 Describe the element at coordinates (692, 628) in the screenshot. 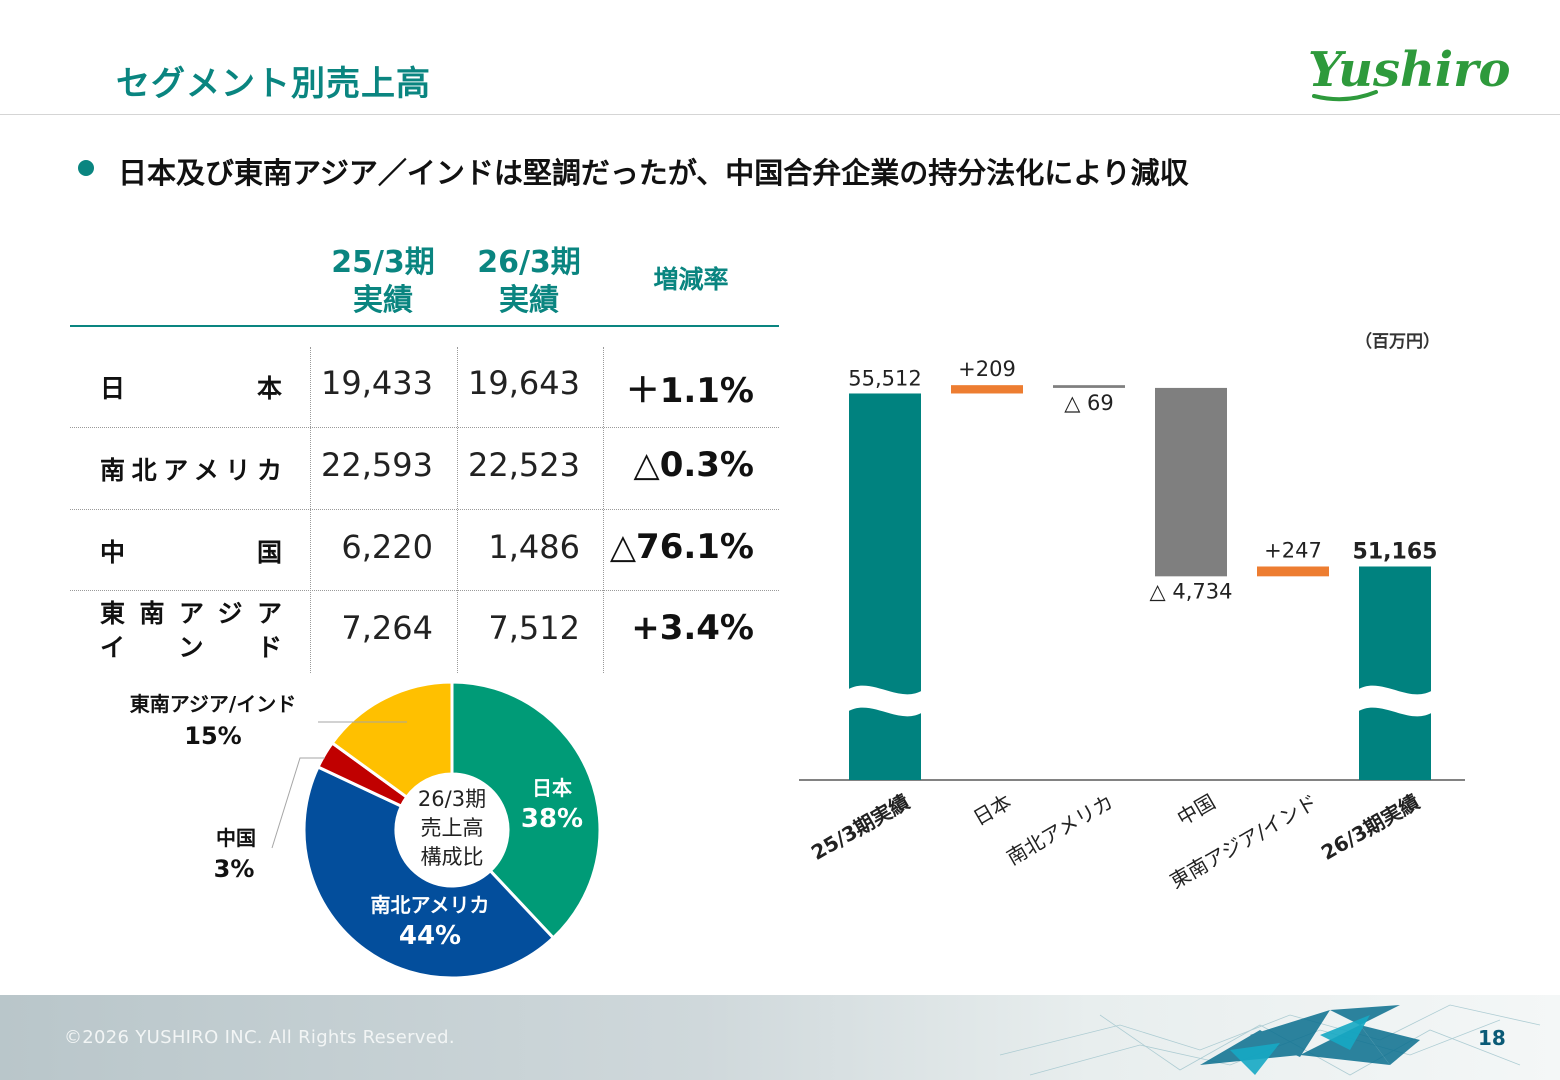

I see `cell-rate-asean-india: +3.4%` at that location.